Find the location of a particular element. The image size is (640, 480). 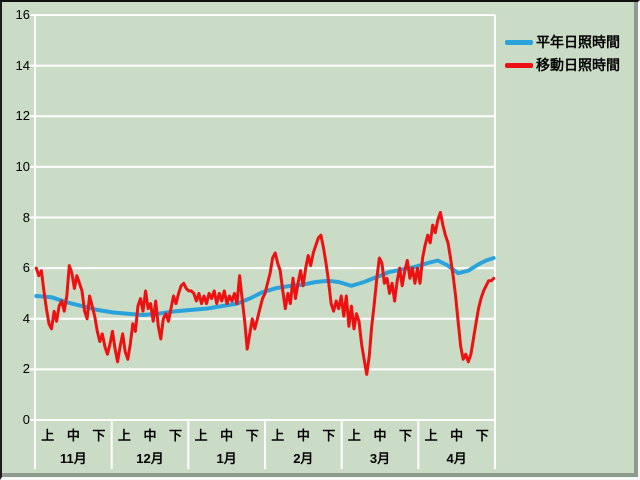

legend-line-swatch-blue is located at coordinates (519, 42).